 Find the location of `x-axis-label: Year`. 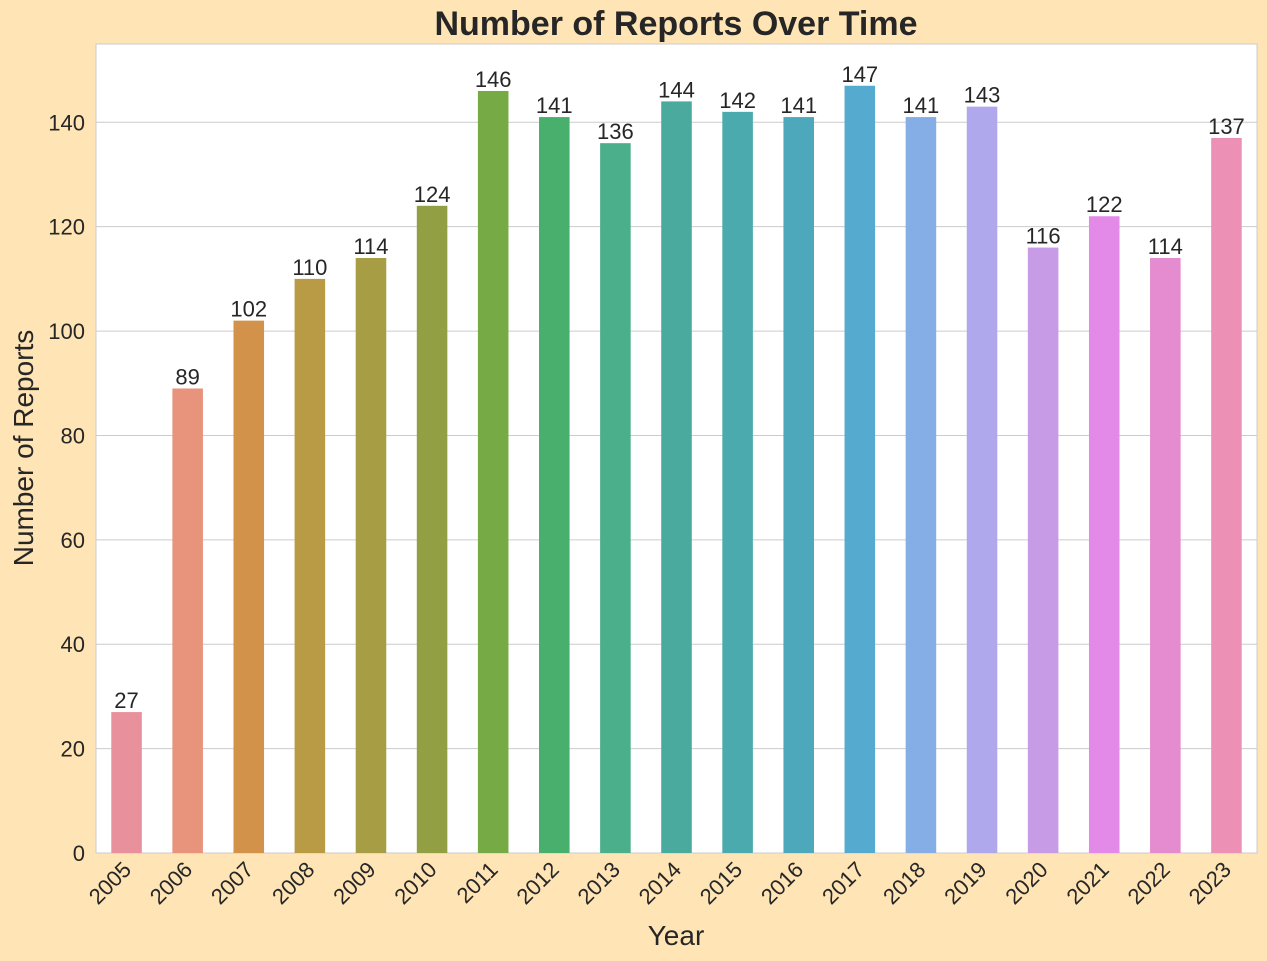

x-axis-label: Year is located at coordinates (676, 935).